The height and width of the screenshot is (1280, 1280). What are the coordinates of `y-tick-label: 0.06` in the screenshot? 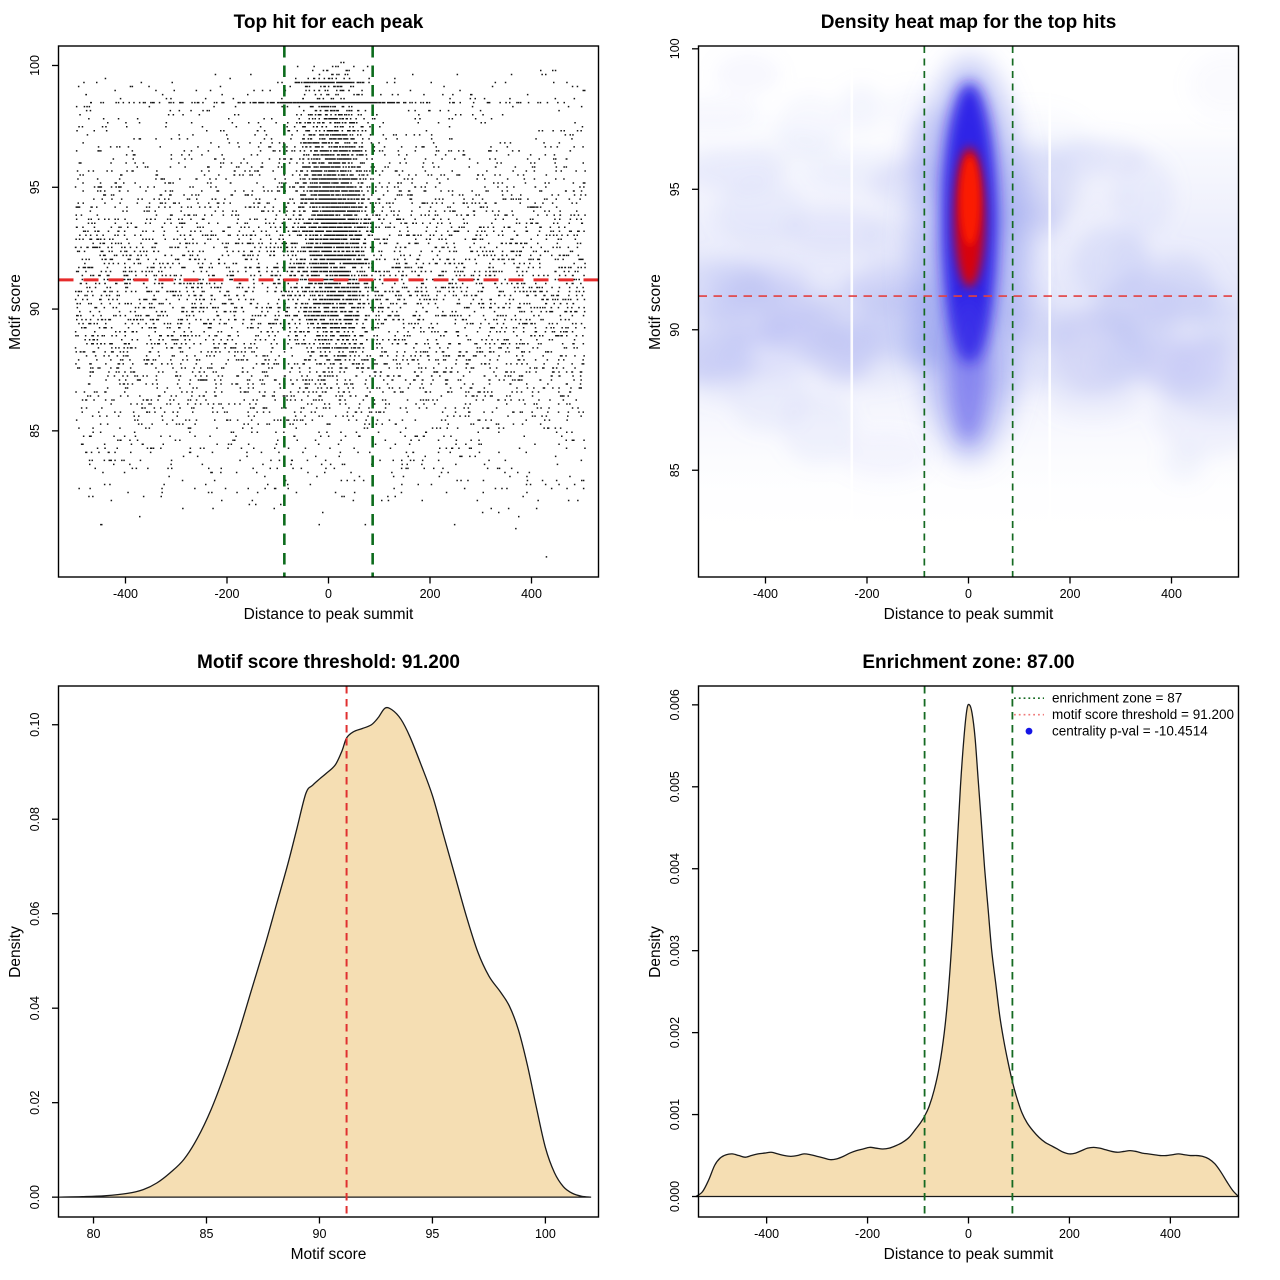 It's located at (35, 914).